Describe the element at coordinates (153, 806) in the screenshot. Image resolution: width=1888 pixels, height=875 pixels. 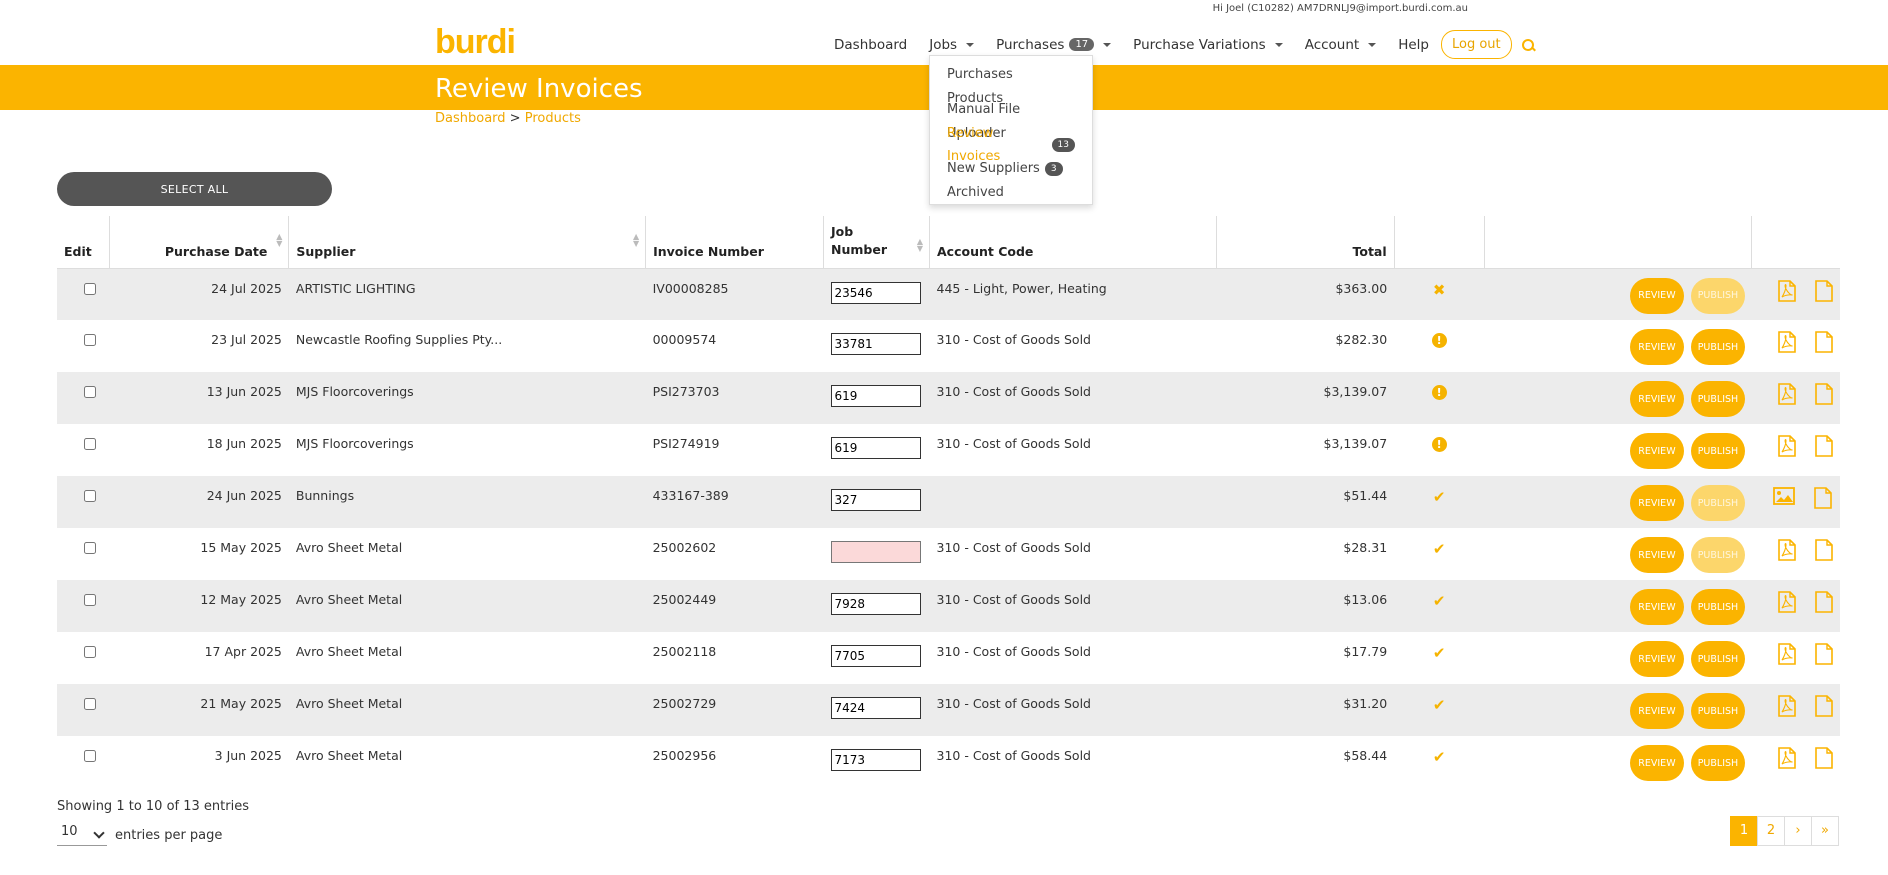
I see `entries-info: Showing 1 to 10 of 13 entries` at that location.